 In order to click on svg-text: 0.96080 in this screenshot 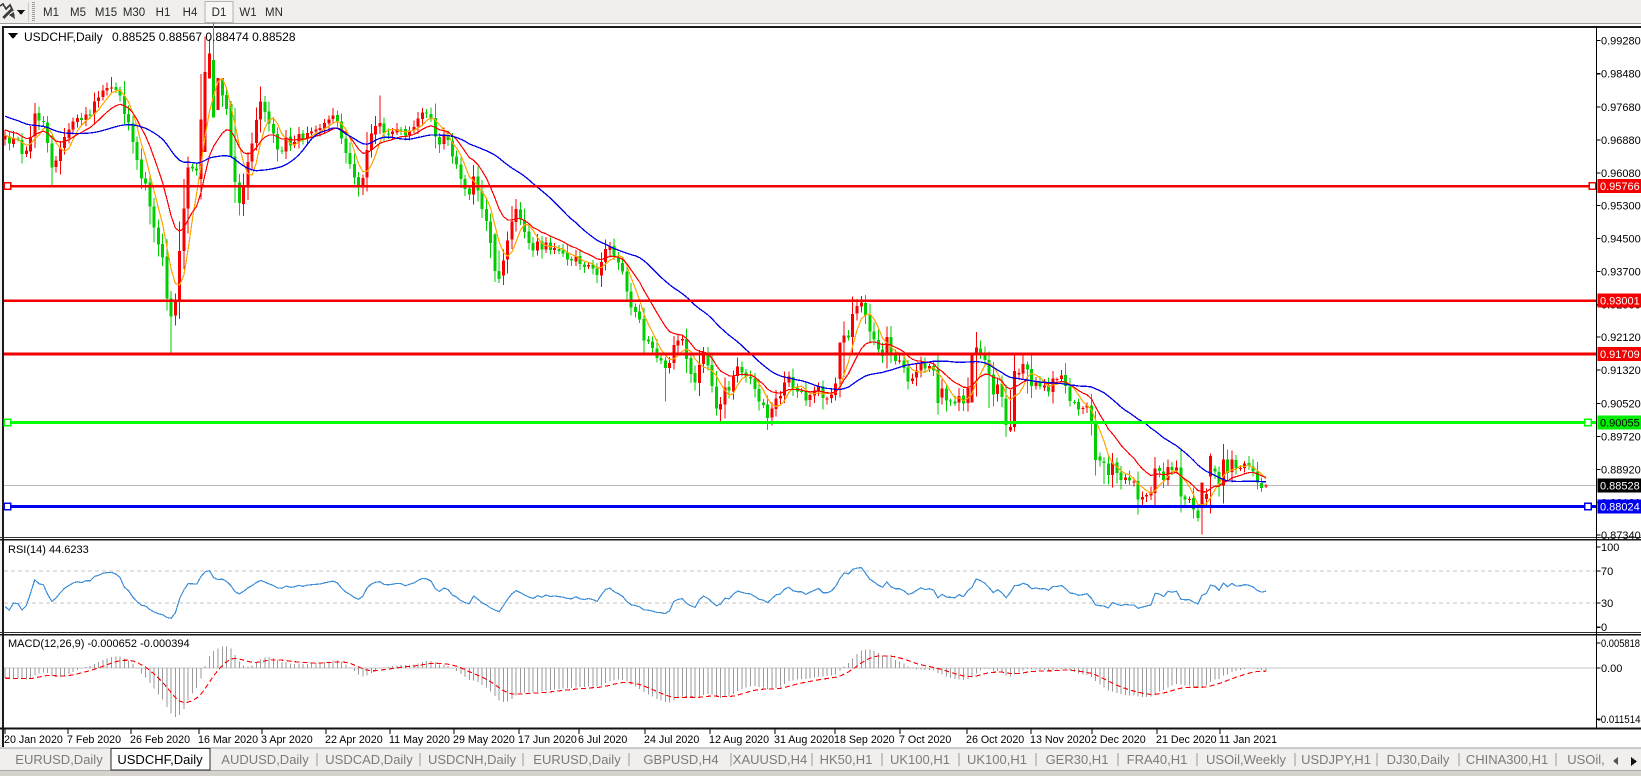, I will do `click(1621, 174)`.